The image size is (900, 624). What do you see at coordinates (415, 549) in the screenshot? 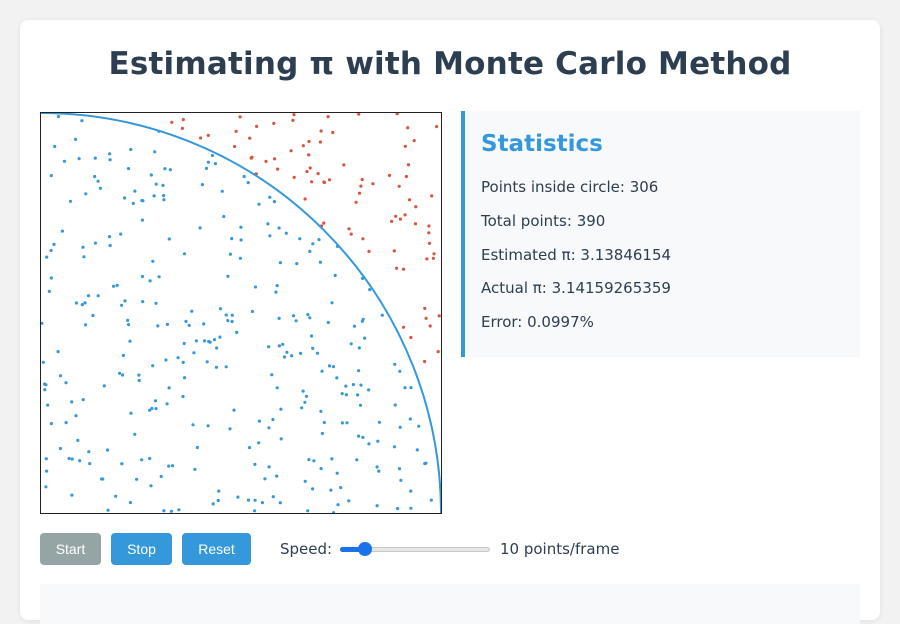
I see `speed-slider` at bounding box center [415, 549].